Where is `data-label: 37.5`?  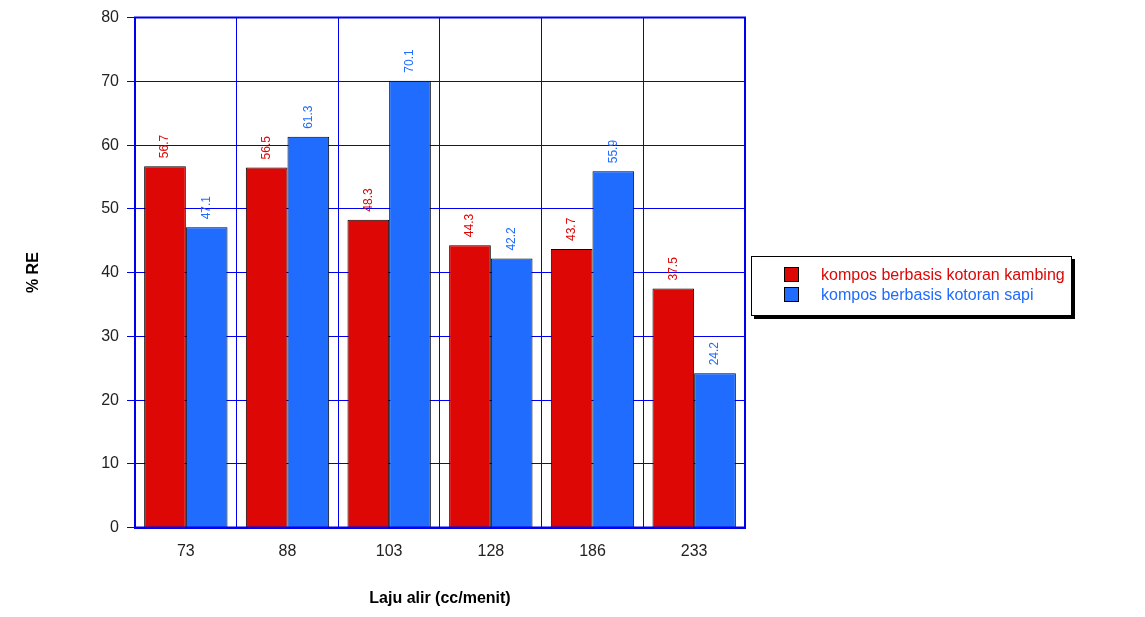 data-label: 37.5 is located at coordinates (672, 268).